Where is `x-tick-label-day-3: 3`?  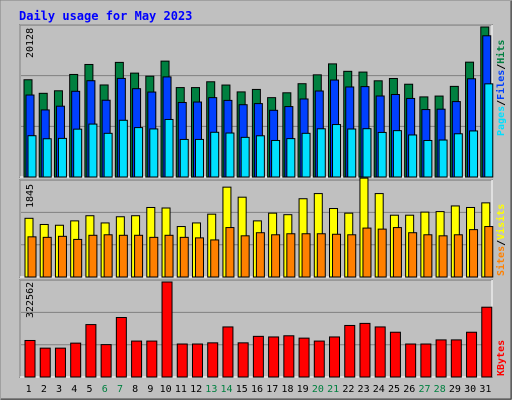
x-tick-label-day-3: 3 is located at coordinates (59, 389).